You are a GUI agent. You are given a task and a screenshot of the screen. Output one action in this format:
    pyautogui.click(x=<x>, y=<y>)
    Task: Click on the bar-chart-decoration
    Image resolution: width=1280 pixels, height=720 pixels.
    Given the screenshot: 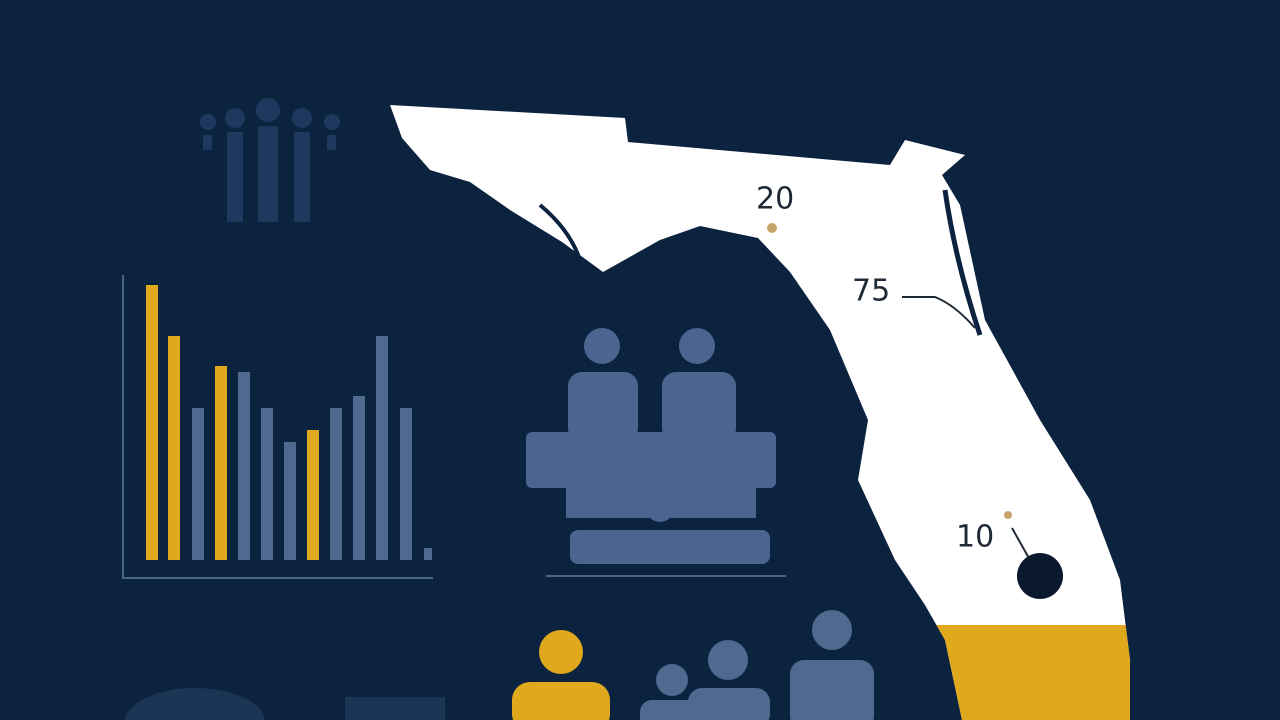 What is the action you would take?
    pyautogui.click(x=277, y=427)
    